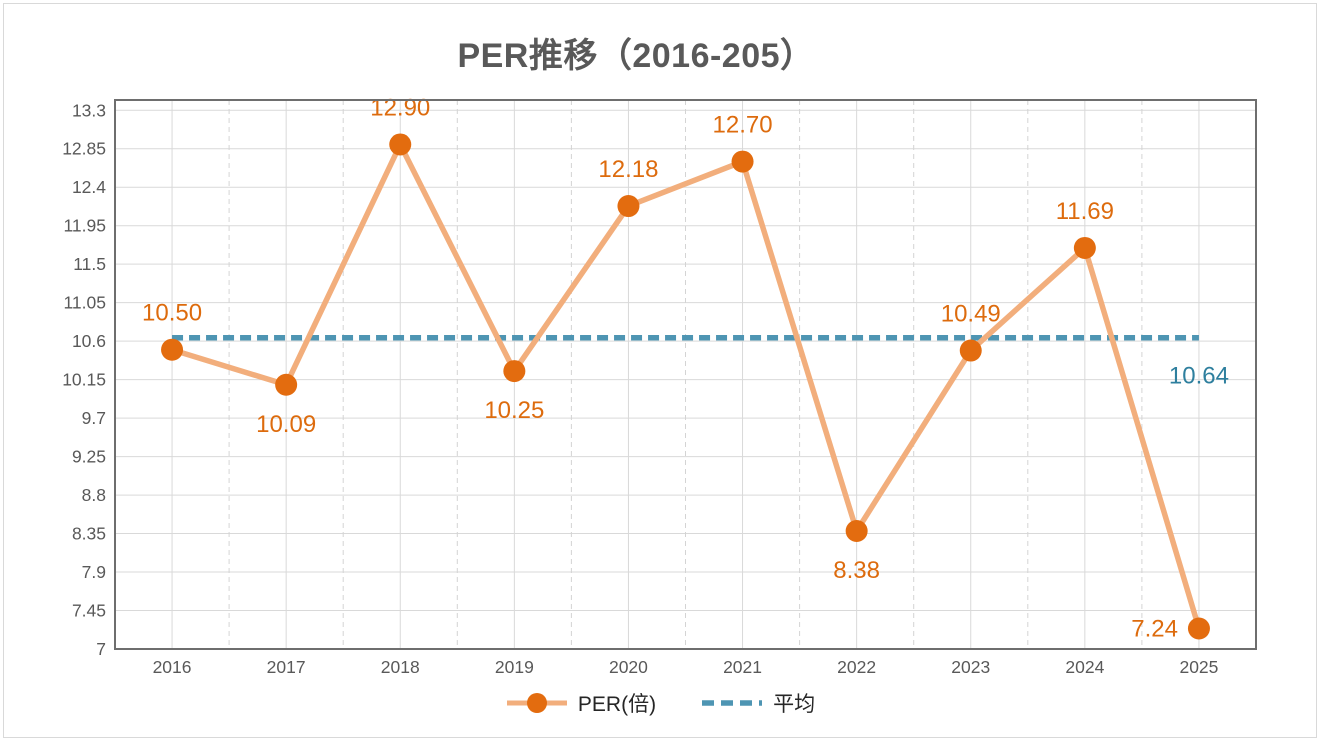 Image resolution: width=1320 pixels, height=741 pixels. Describe the element at coordinates (89, 611) in the screenshot. I see `y-axis-tick-label: 7.45` at that location.